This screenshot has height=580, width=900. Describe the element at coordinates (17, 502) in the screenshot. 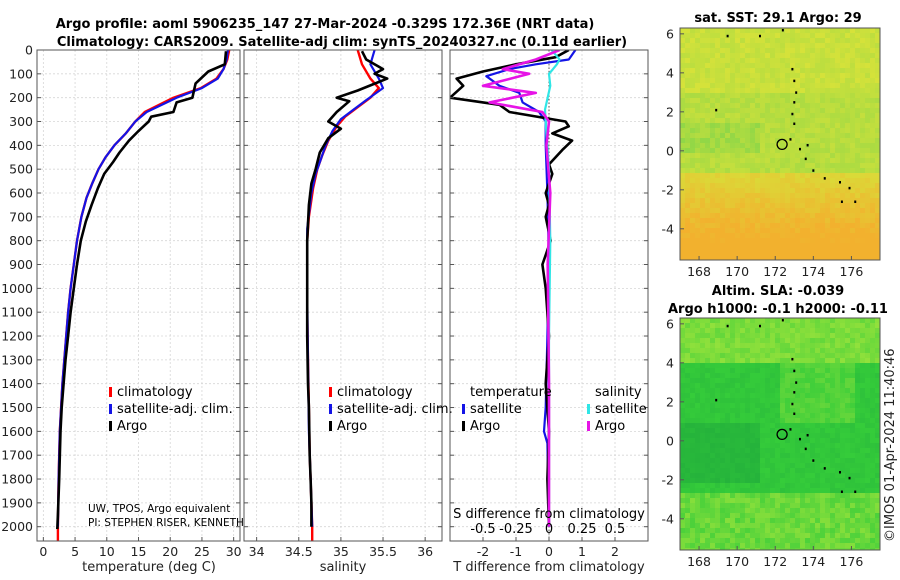

I see `depth-tick-label: 1900` at that location.